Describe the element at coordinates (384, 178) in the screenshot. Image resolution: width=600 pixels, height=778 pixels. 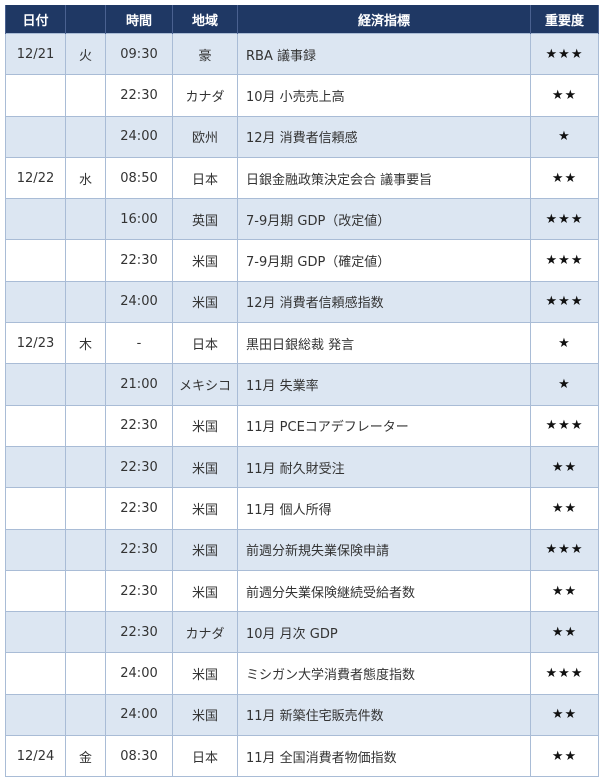
I see `indicator-cell: 日銀金融政策決定会合 議事要旨` at that location.